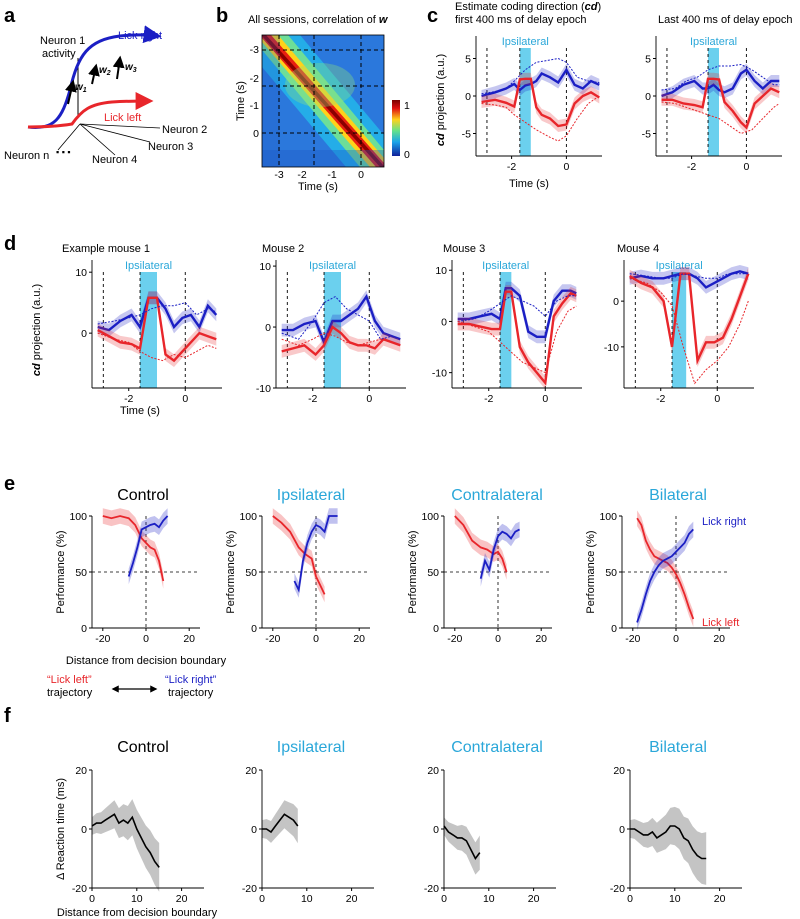 The height and width of the screenshot is (919, 800). I want to click on neuron1-activity-line1: Neuron 1, so click(62, 41).